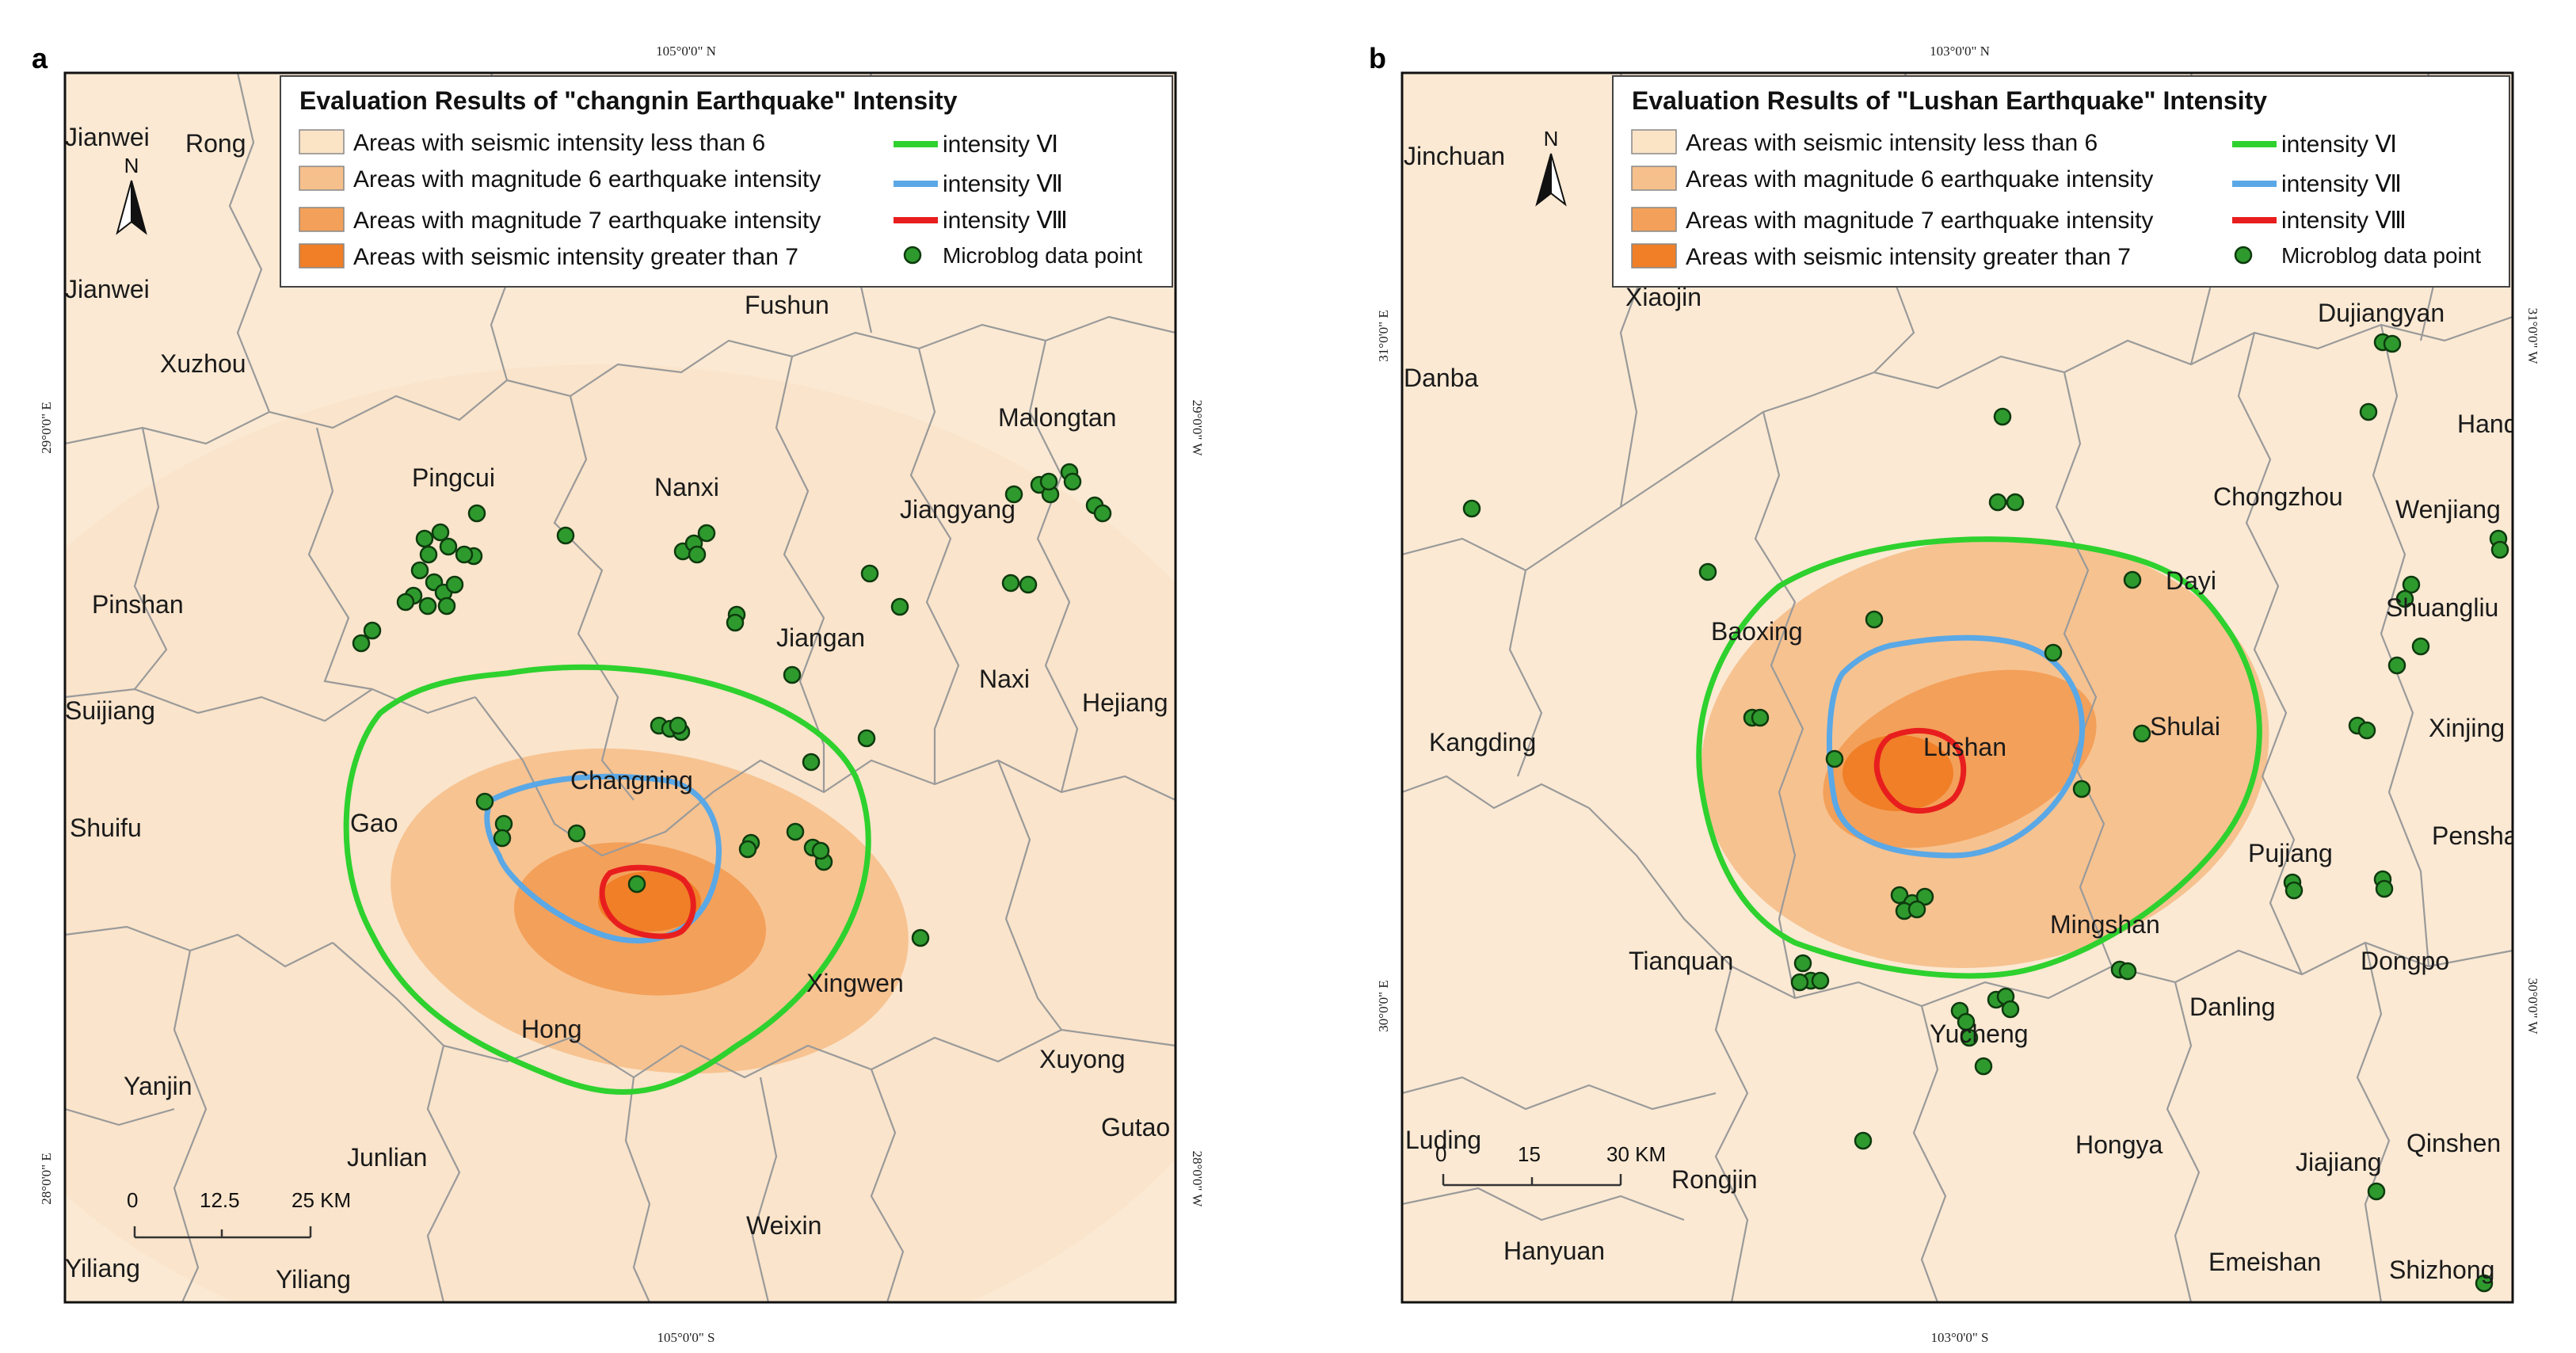  Describe the element at coordinates (1198, 1179) in the screenshot. I see `coord-right-lower-a: 28°0'0" W` at that location.